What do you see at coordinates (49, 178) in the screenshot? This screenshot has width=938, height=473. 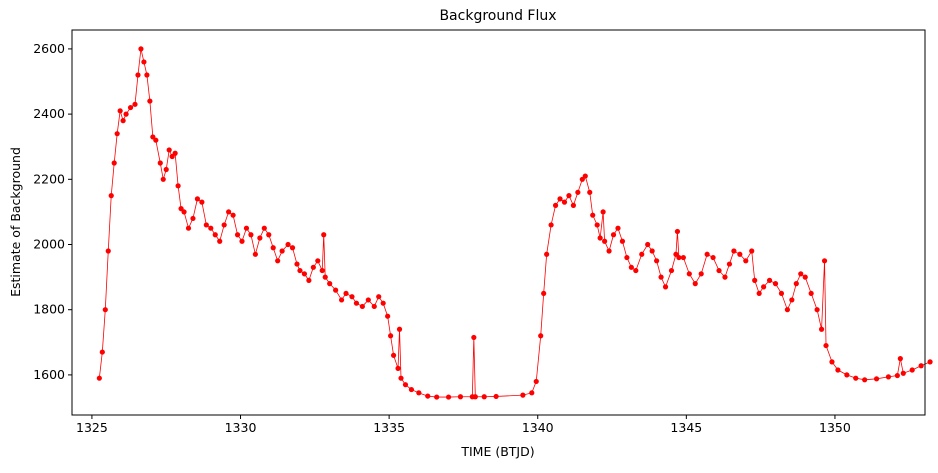 I see `y-tick-label: 2200` at bounding box center [49, 178].